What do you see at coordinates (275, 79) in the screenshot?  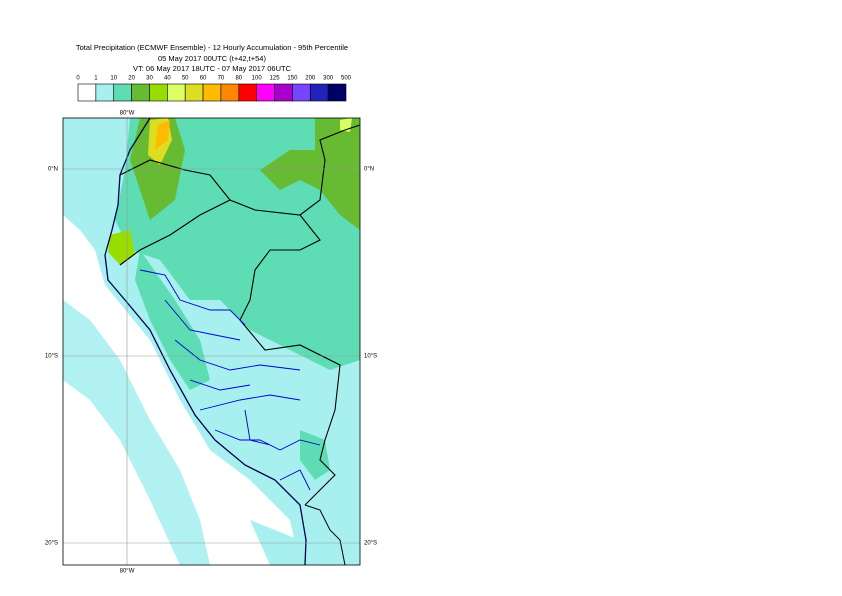 I see `legend-label: 125` at bounding box center [275, 79].